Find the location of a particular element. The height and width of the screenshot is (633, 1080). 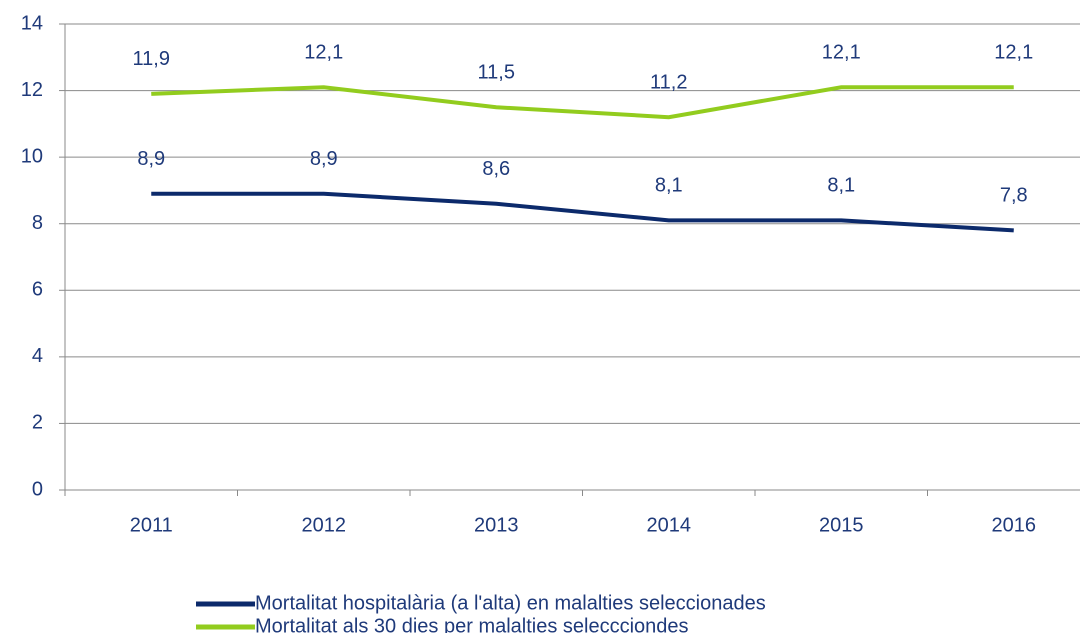

x-tick-label: 2011 is located at coordinates (151, 525).